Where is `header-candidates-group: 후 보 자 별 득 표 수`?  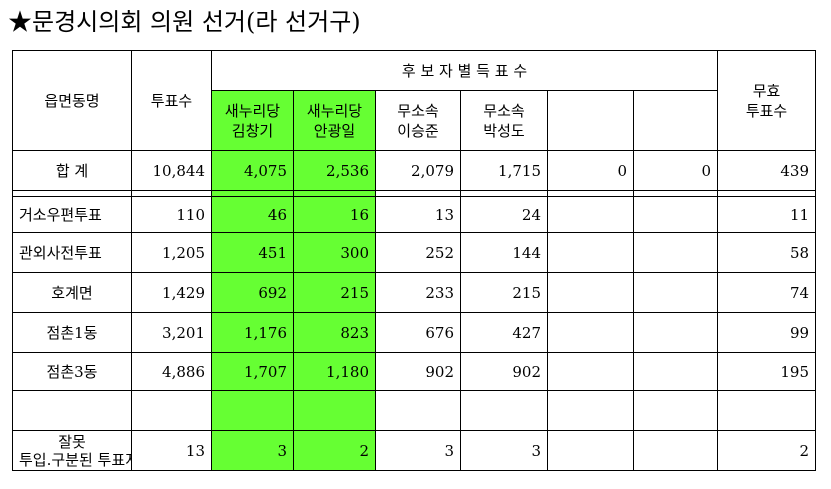 header-candidates-group: 후 보 자 별 득 표 수 is located at coordinates (464, 70).